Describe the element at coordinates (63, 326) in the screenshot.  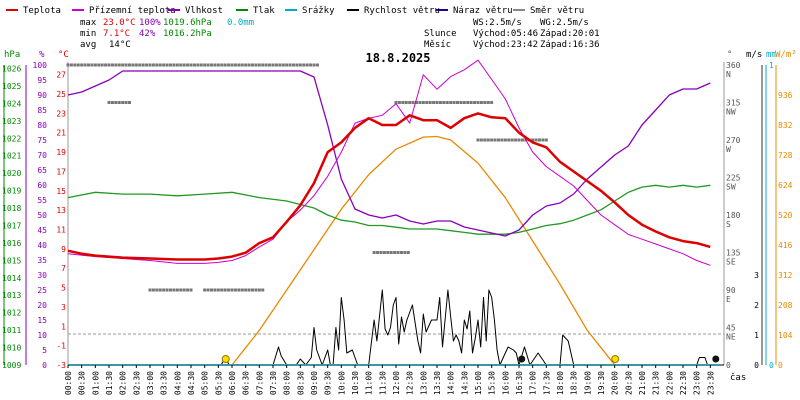
I see `temp-tick: 1` at that location.